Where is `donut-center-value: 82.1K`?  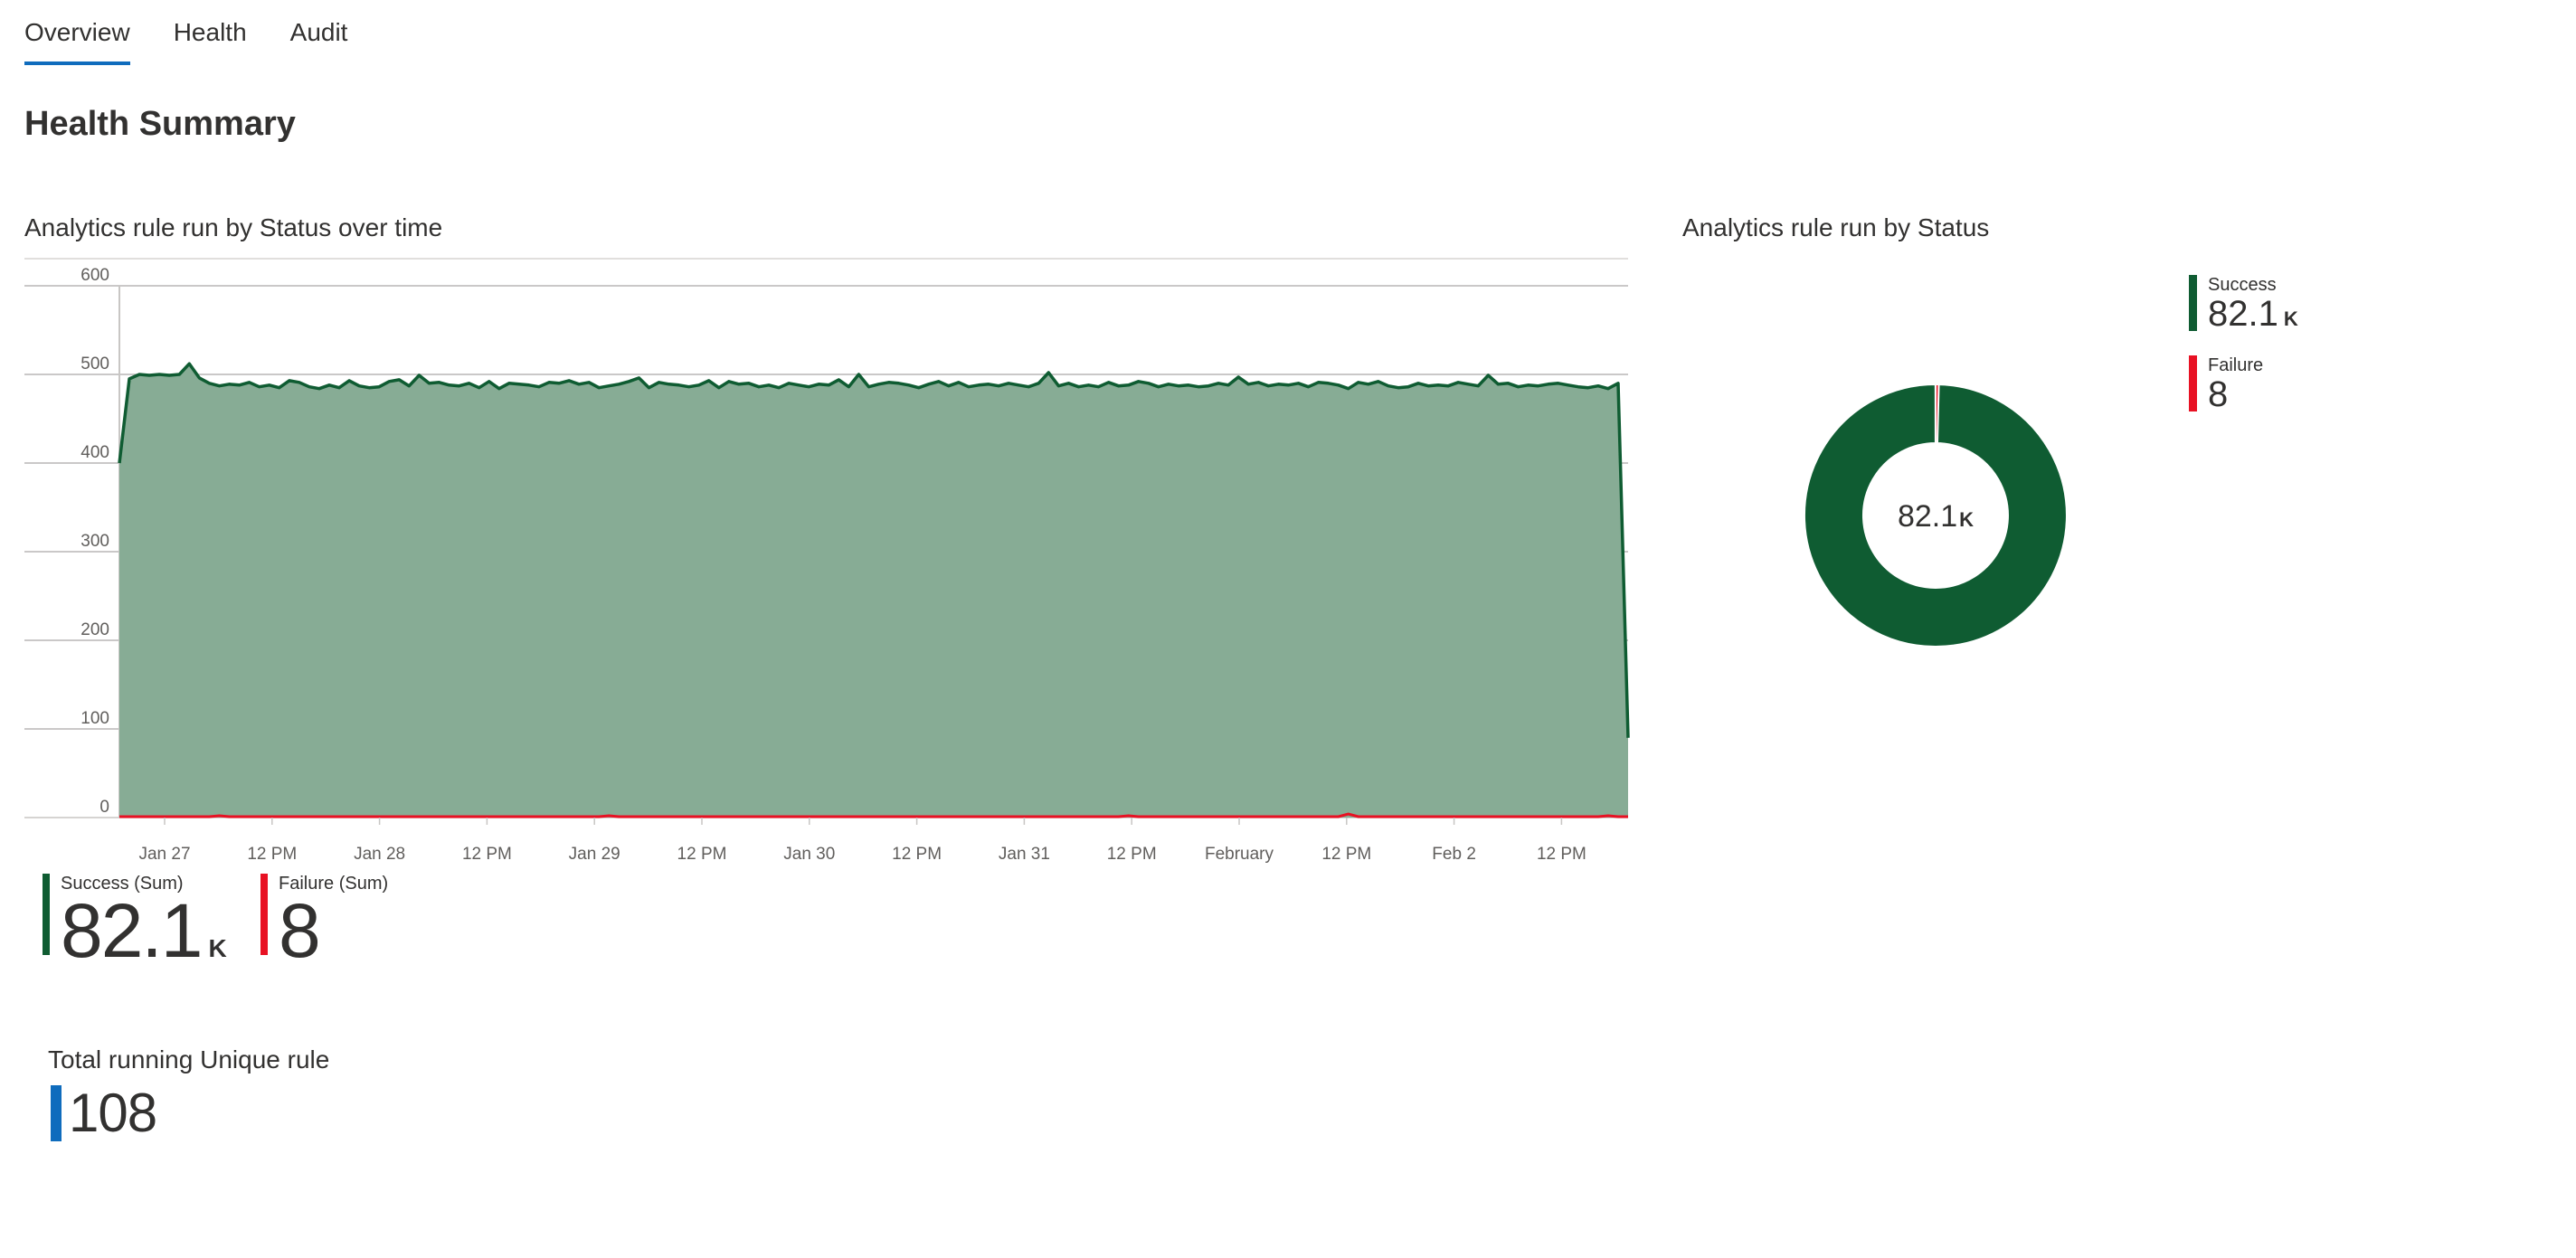 donut-center-value: 82.1K is located at coordinates (1936, 517).